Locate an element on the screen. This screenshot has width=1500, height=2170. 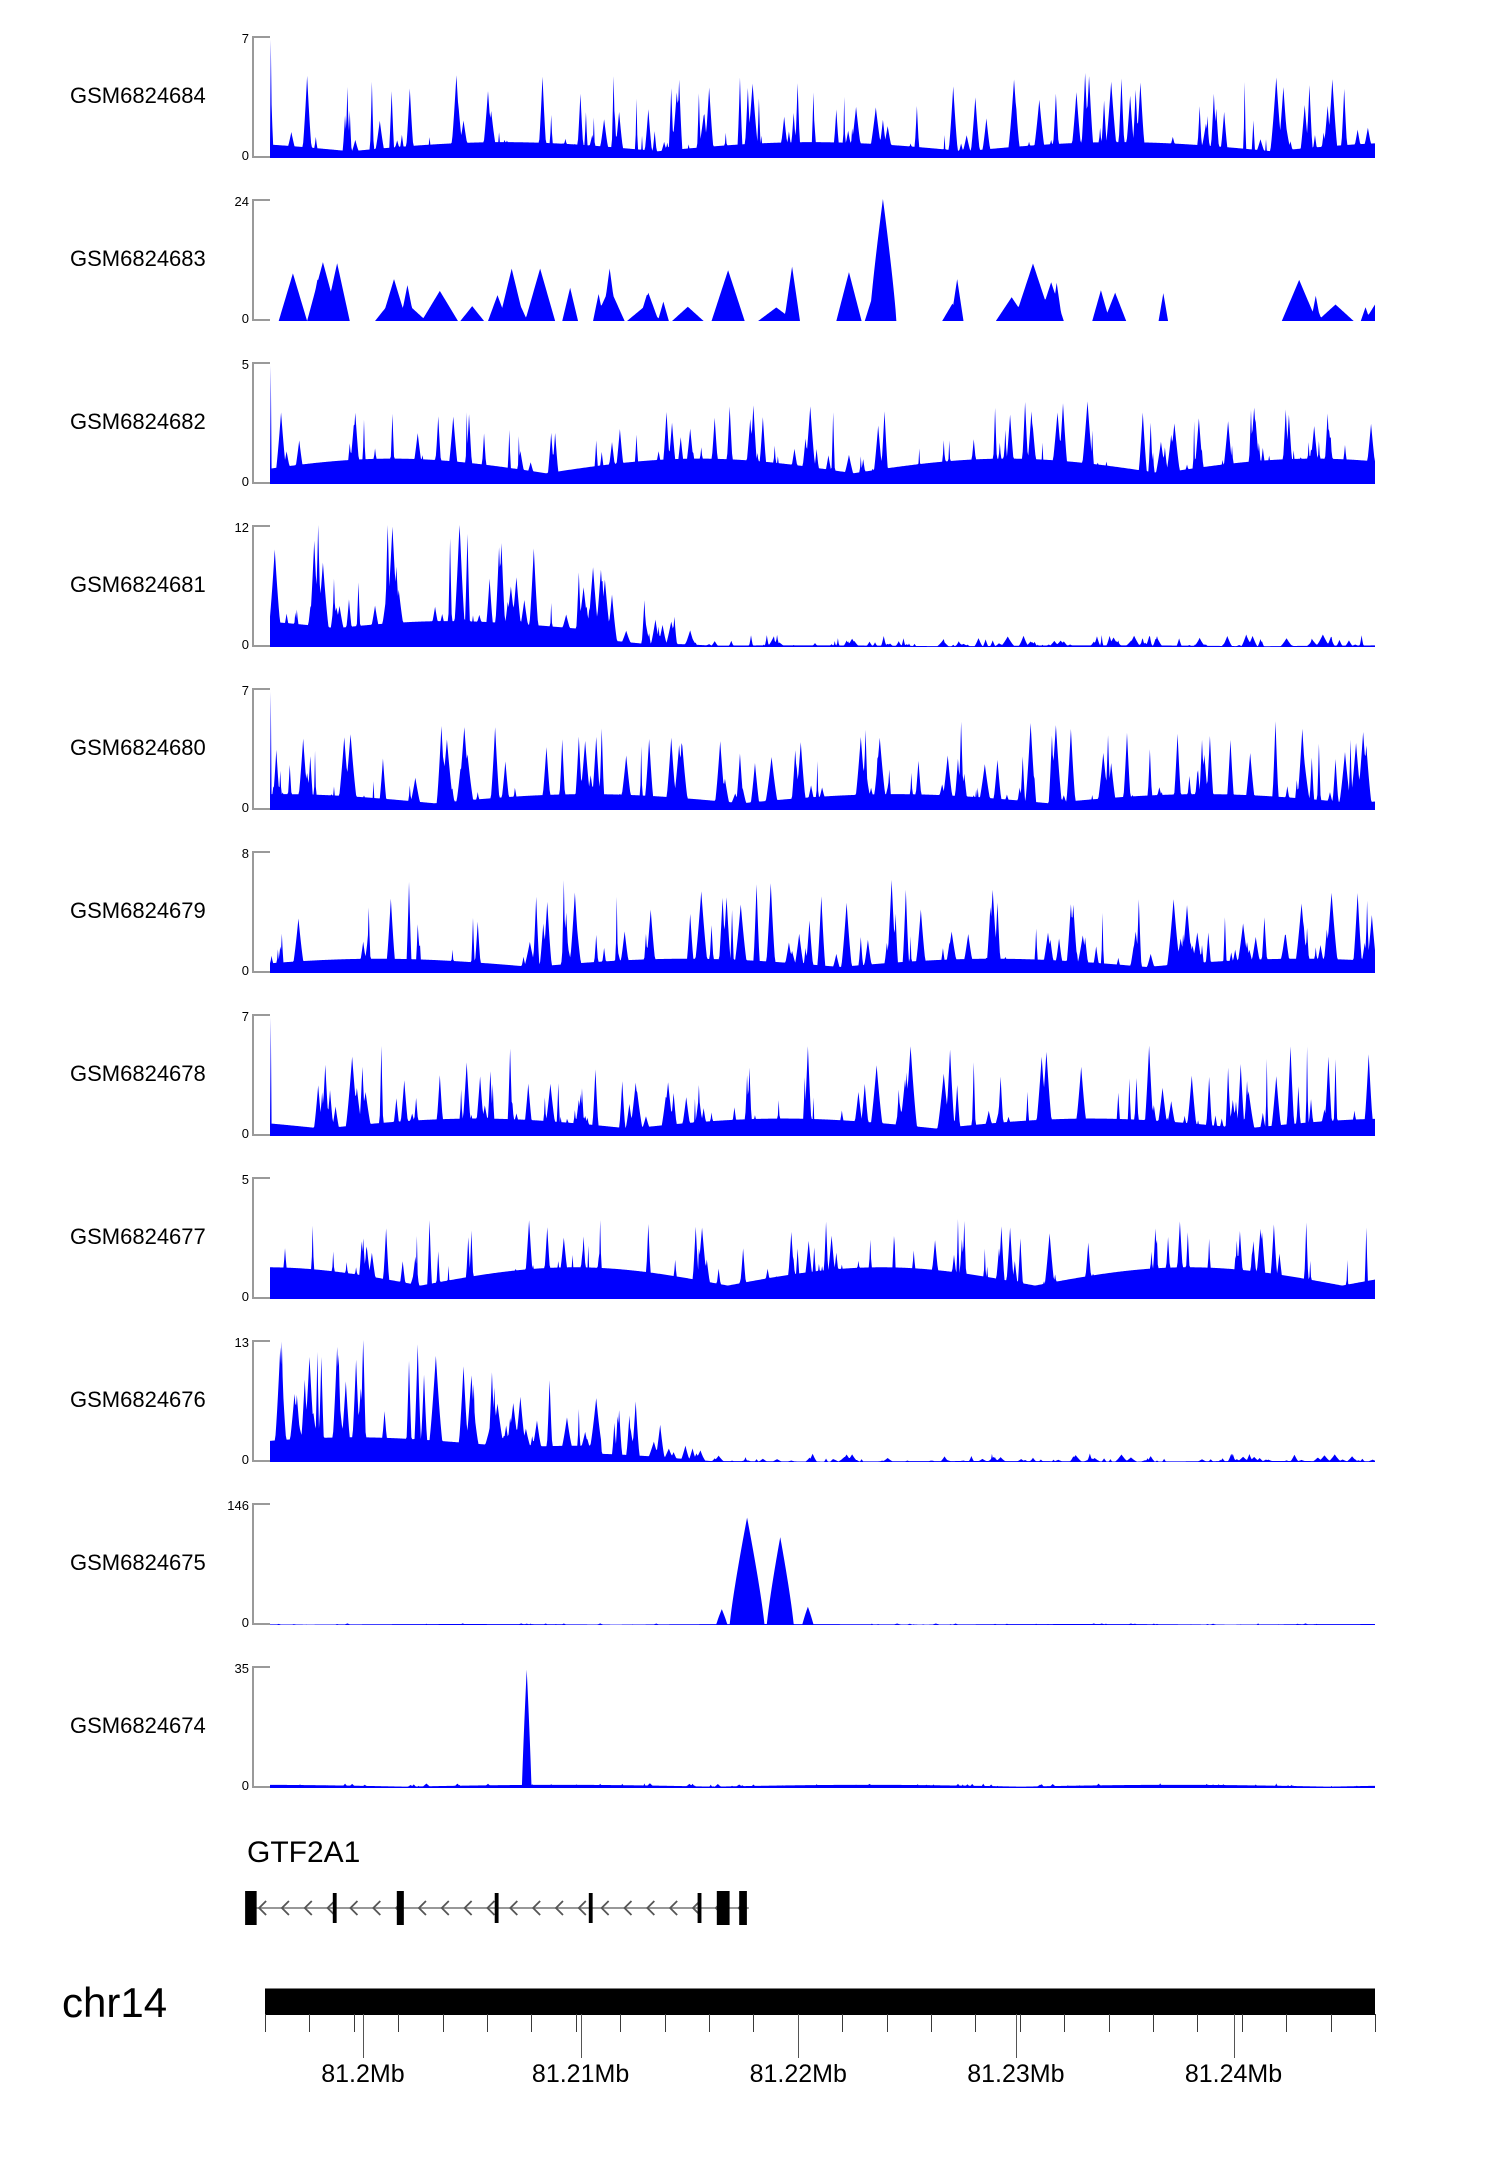
track-label: GSM6824678 is located at coordinates (138, 1073).